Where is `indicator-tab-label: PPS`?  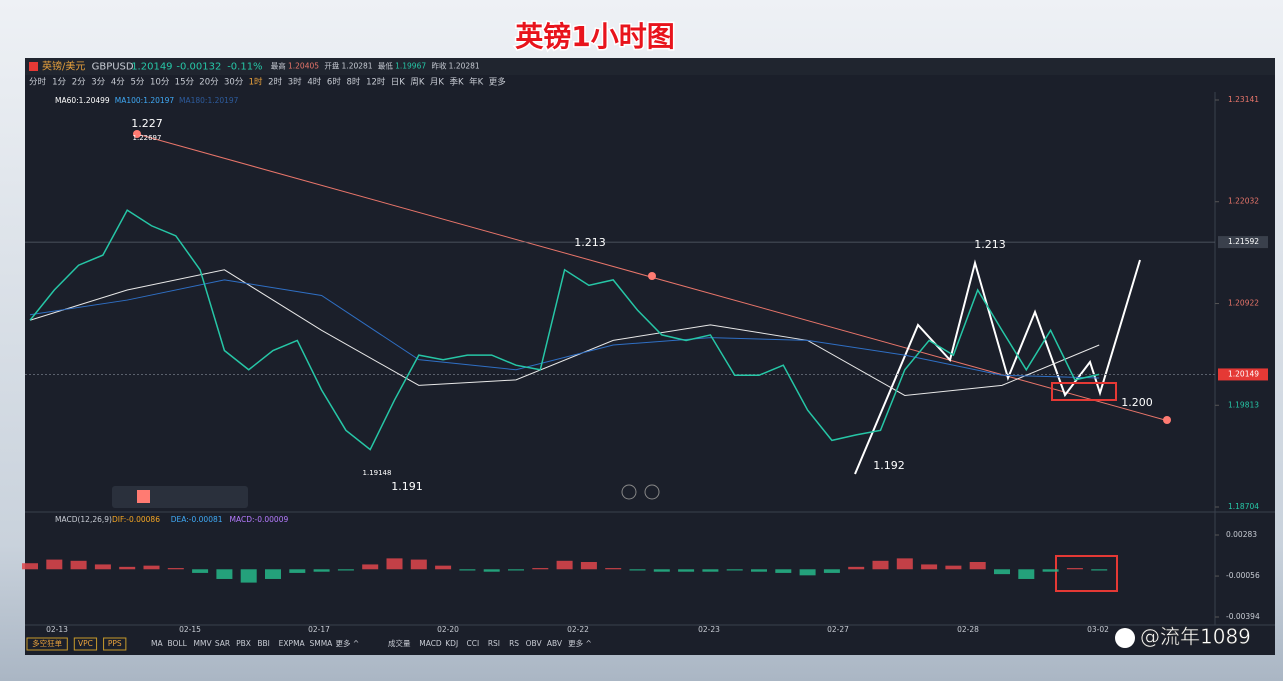 indicator-tab-label: PPS is located at coordinates (115, 643).